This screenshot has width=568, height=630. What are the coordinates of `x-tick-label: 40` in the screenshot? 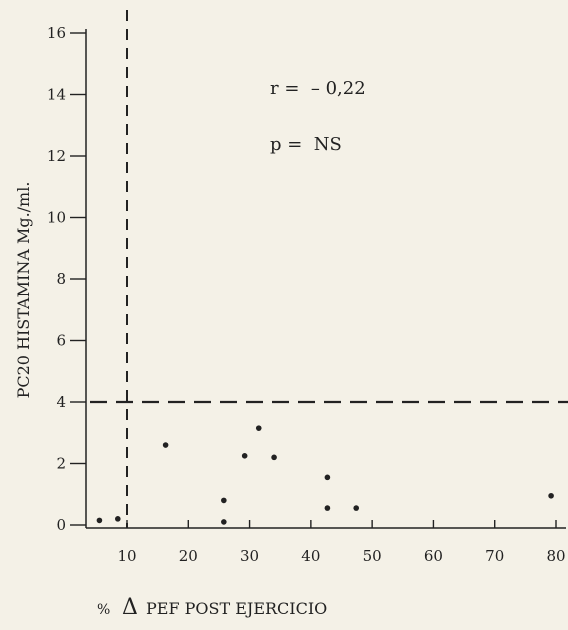 It's located at (310, 556).